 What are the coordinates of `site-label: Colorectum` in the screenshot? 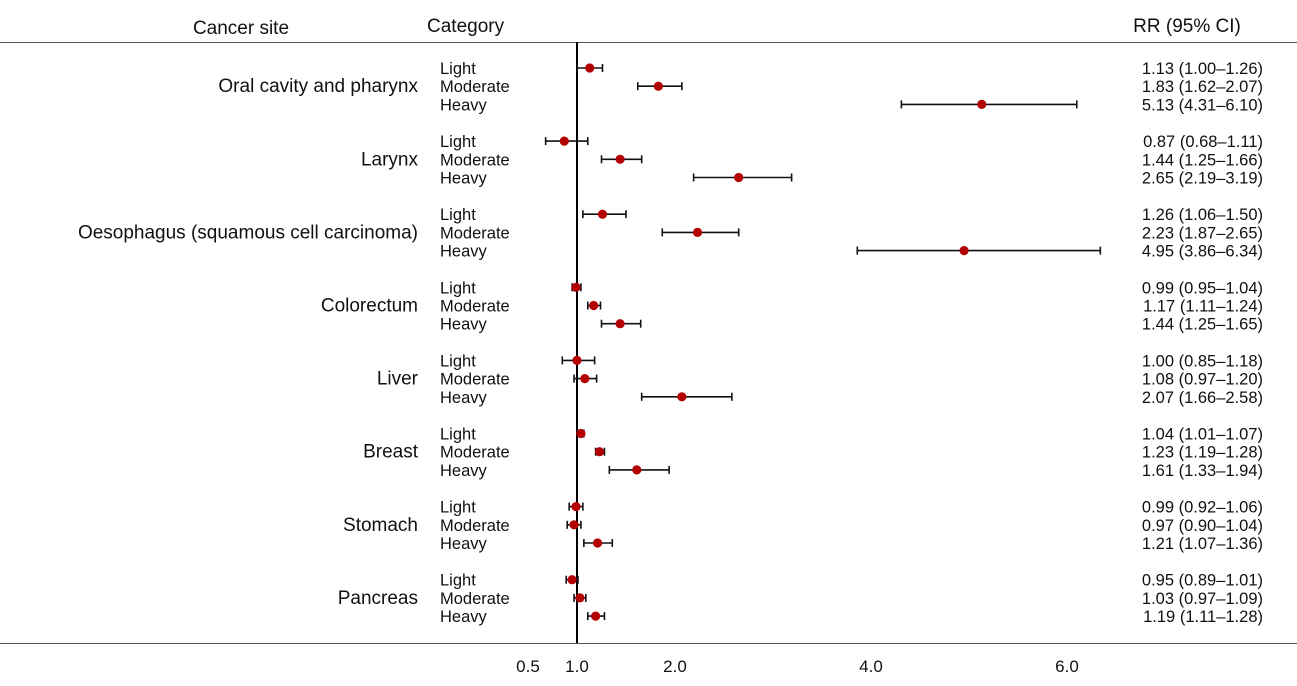 It's located at (369, 306).